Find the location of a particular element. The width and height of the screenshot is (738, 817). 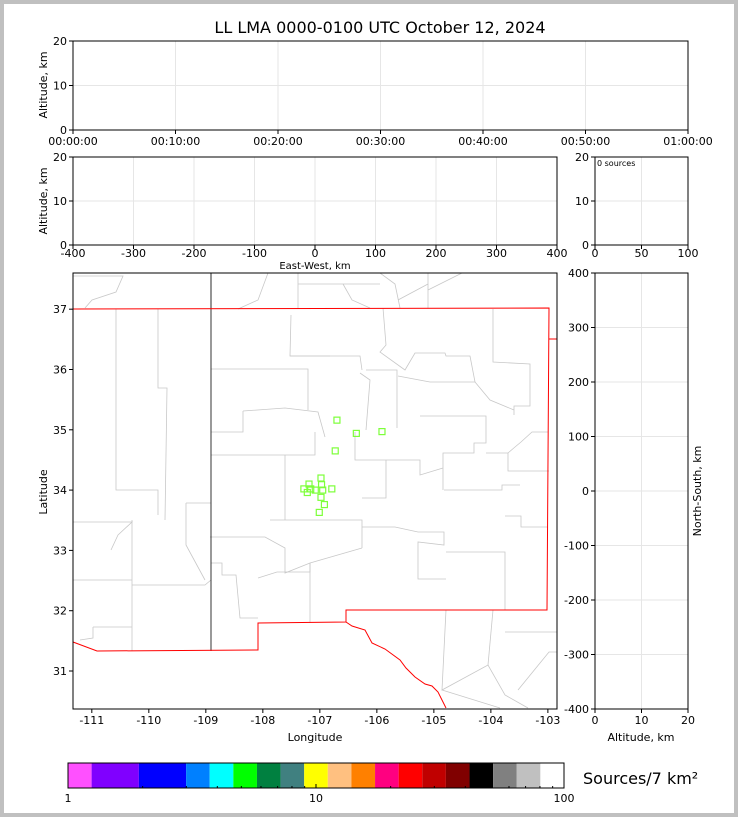

x-tick-label: 10 is located at coordinates (642, 720).